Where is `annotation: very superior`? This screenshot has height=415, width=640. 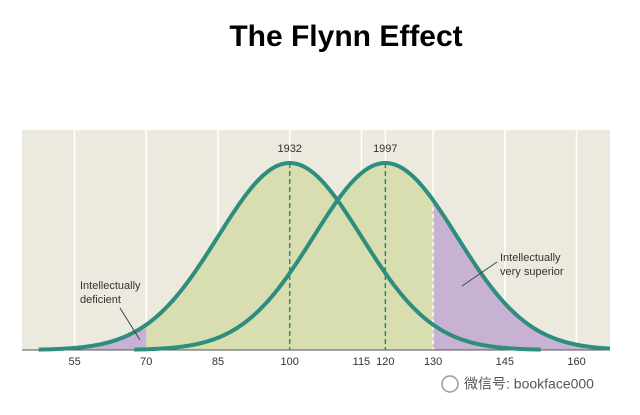
annotation: very superior is located at coordinates (532, 272).